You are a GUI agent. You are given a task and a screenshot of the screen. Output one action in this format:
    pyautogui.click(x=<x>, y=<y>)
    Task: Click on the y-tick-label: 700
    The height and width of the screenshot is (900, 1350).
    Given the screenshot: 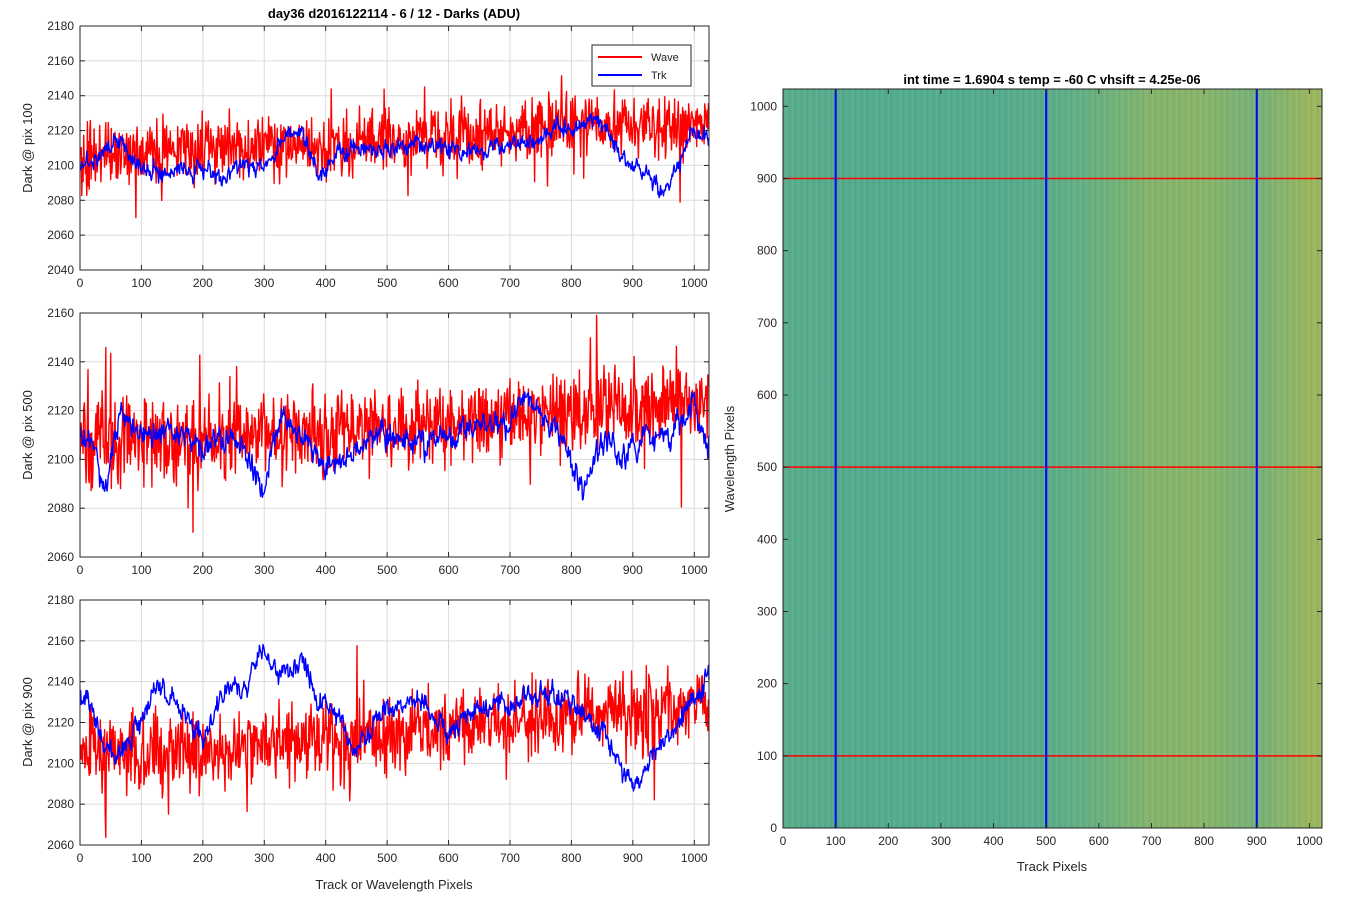 What is the action you would take?
    pyautogui.click(x=767, y=323)
    